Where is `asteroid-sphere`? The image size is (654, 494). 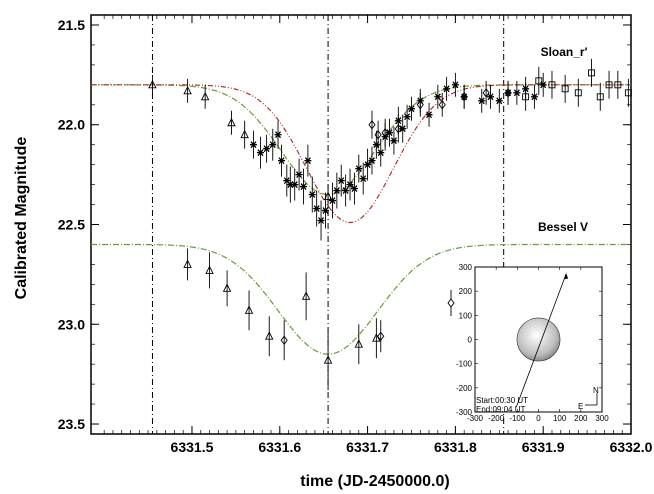 asteroid-sphere is located at coordinates (538, 339).